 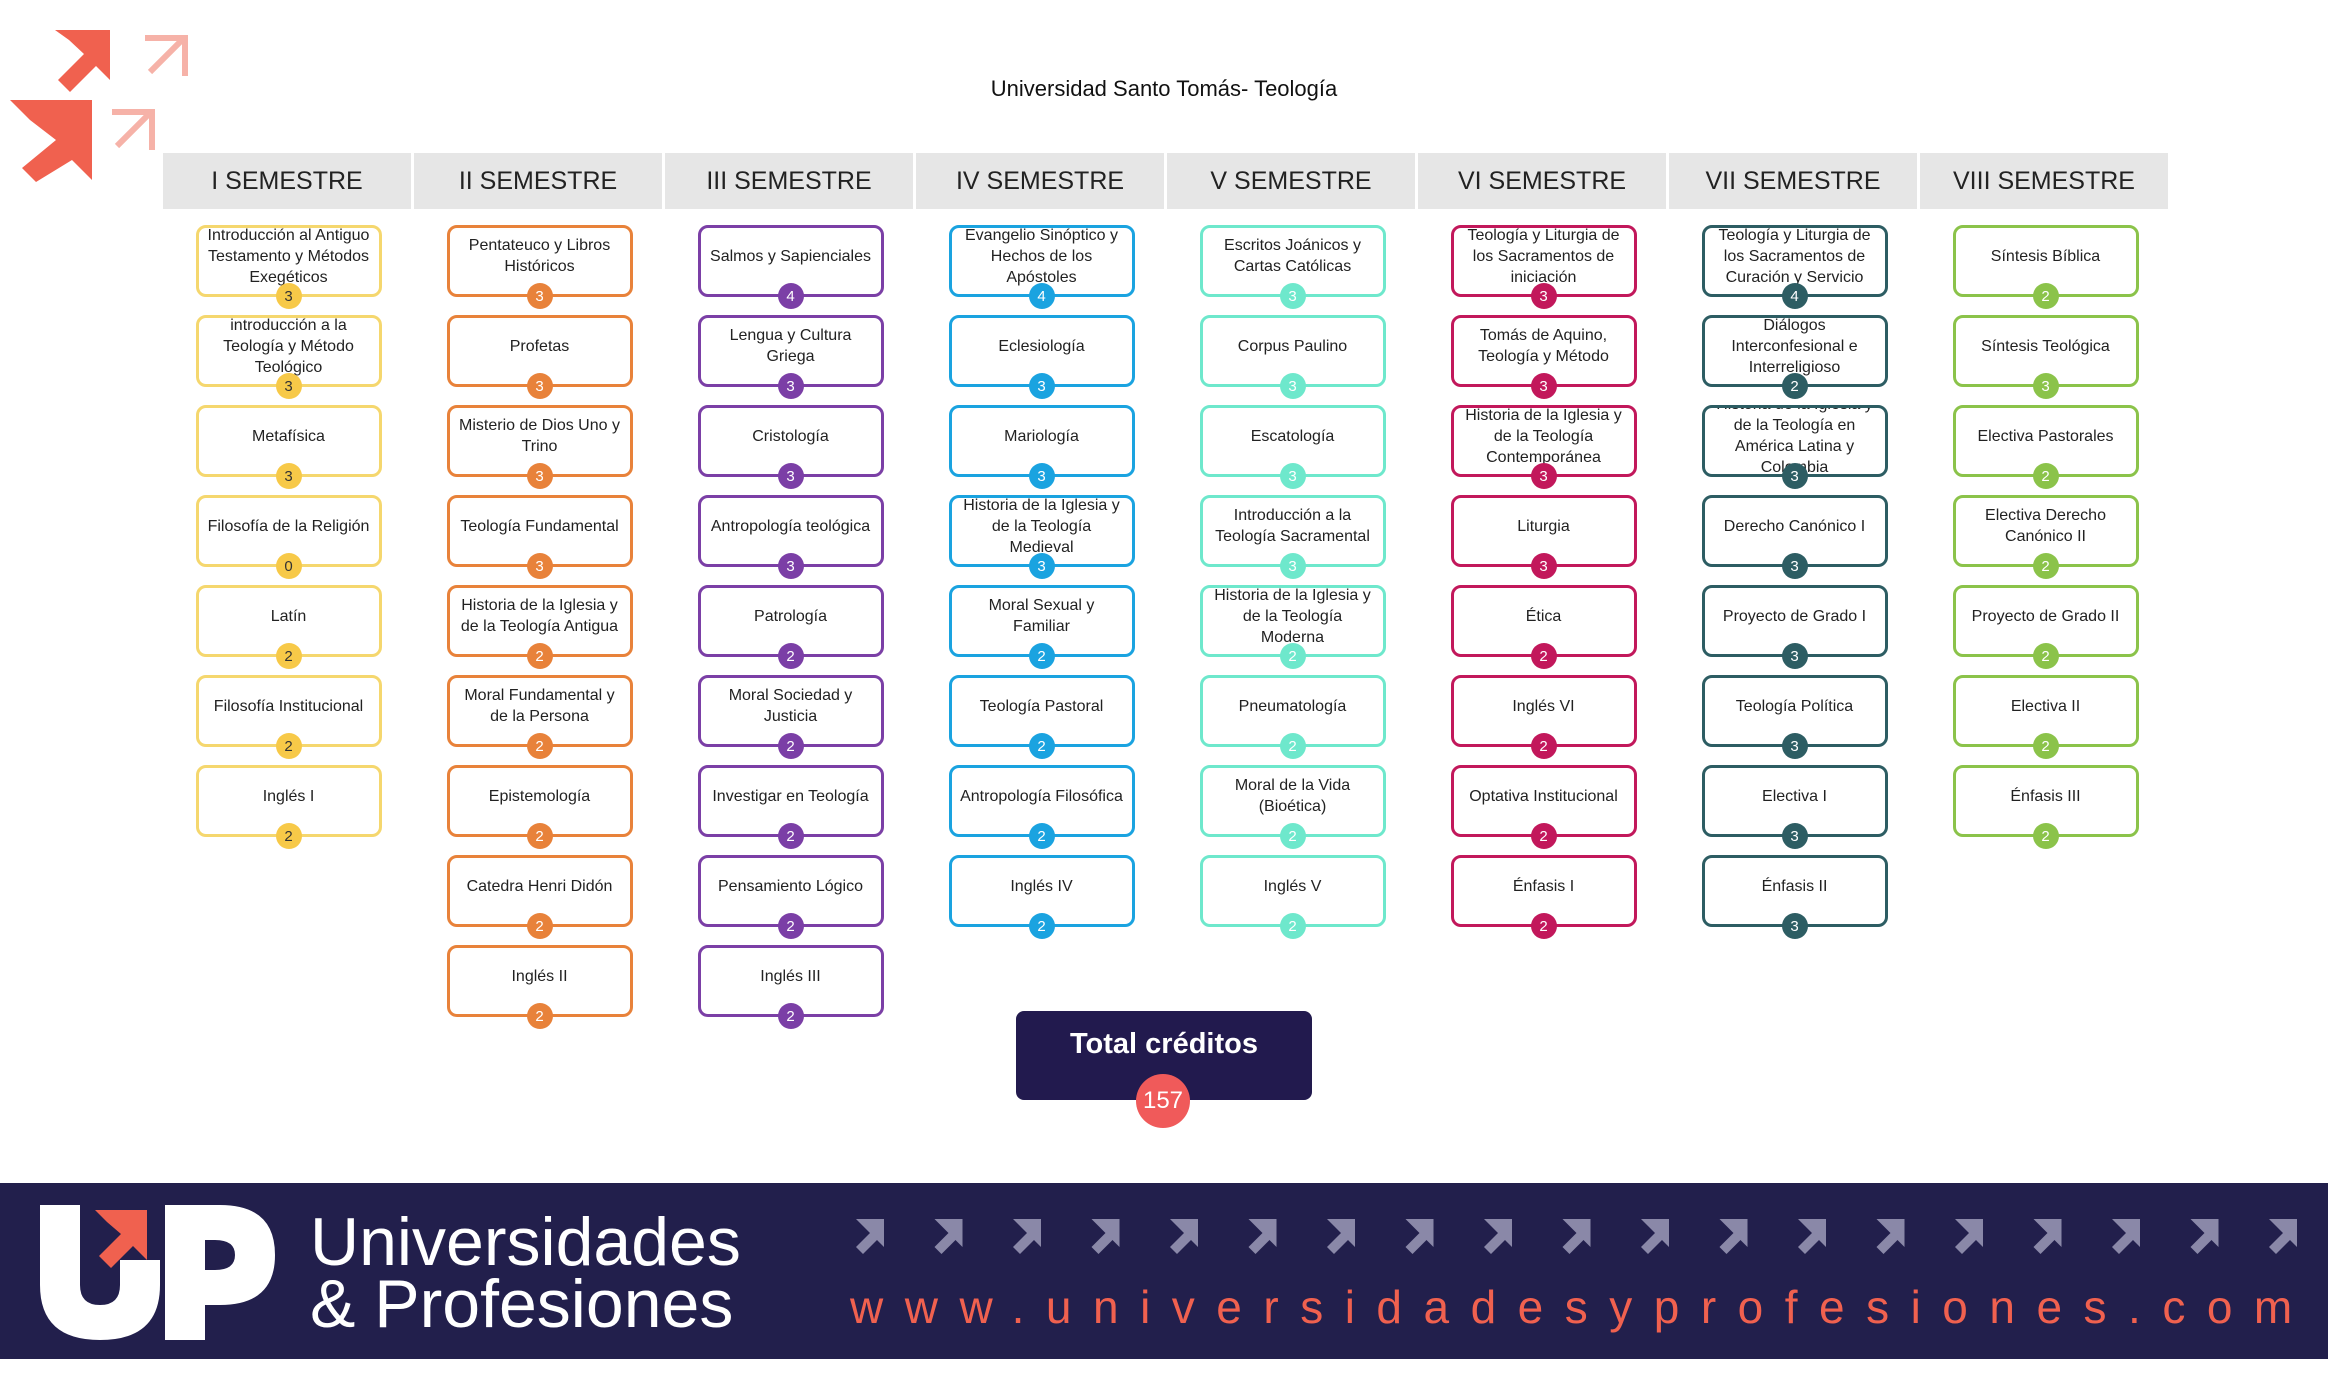 I want to click on footer-logo, so click(x=157, y=1272).